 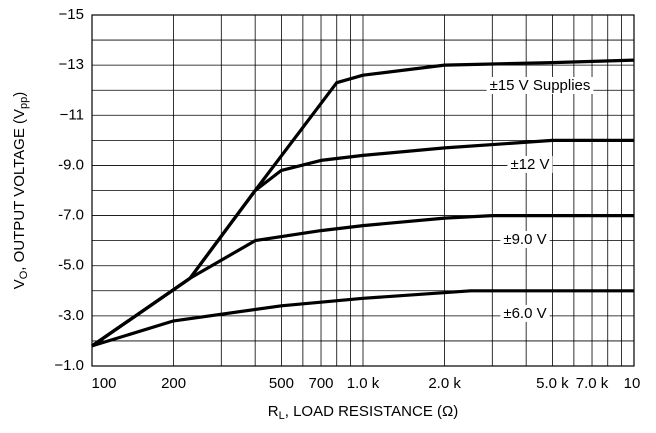 What do you see at coordinates (363, 383) in the screenshot?
I see `x-tick-label: 1.0 k` at bounding box center [363, 383].